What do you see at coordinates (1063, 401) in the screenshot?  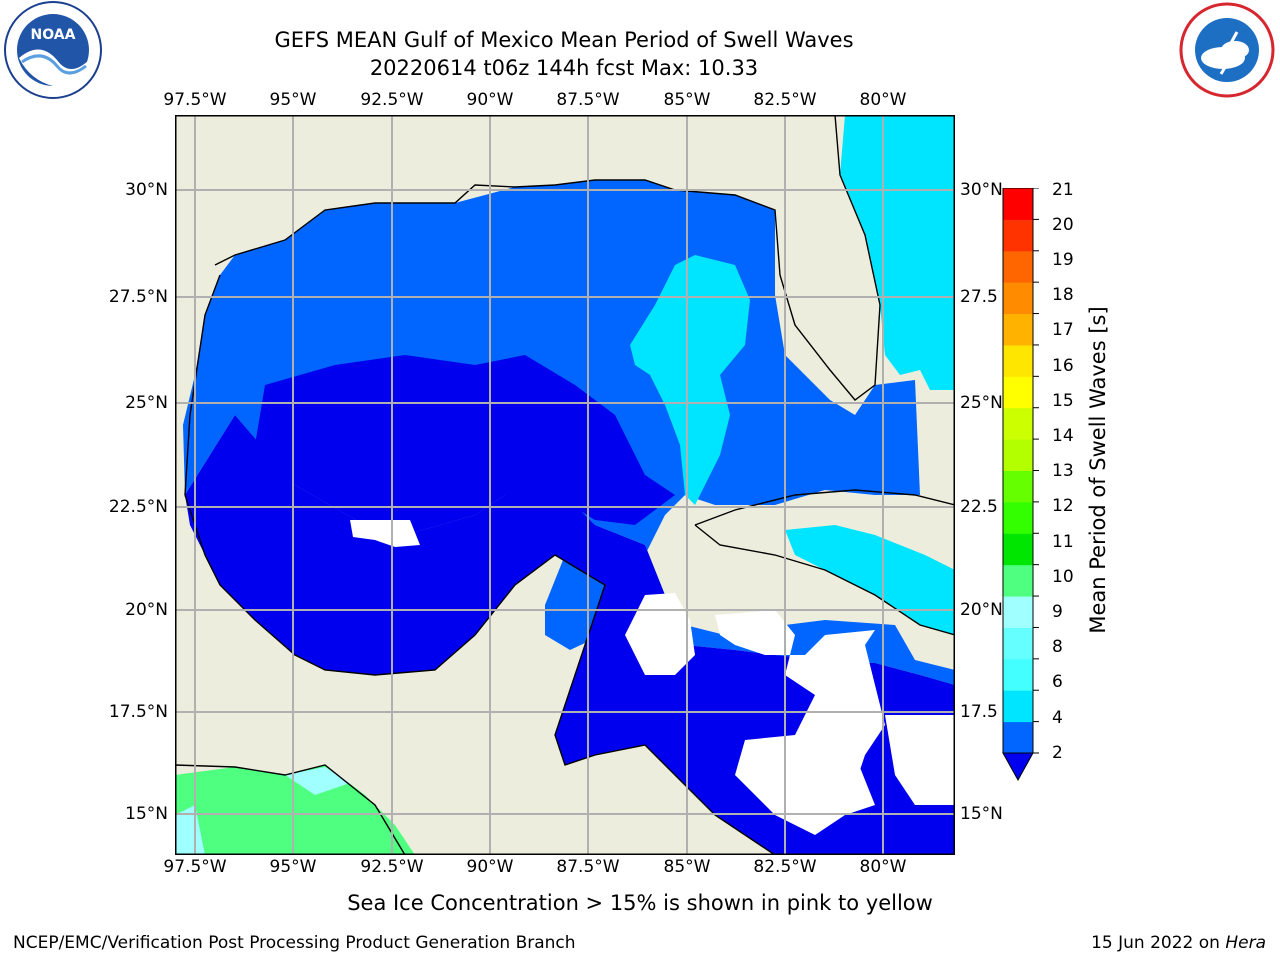 I see `colorbar-tick: 15` at bounding box center [1063, 401].